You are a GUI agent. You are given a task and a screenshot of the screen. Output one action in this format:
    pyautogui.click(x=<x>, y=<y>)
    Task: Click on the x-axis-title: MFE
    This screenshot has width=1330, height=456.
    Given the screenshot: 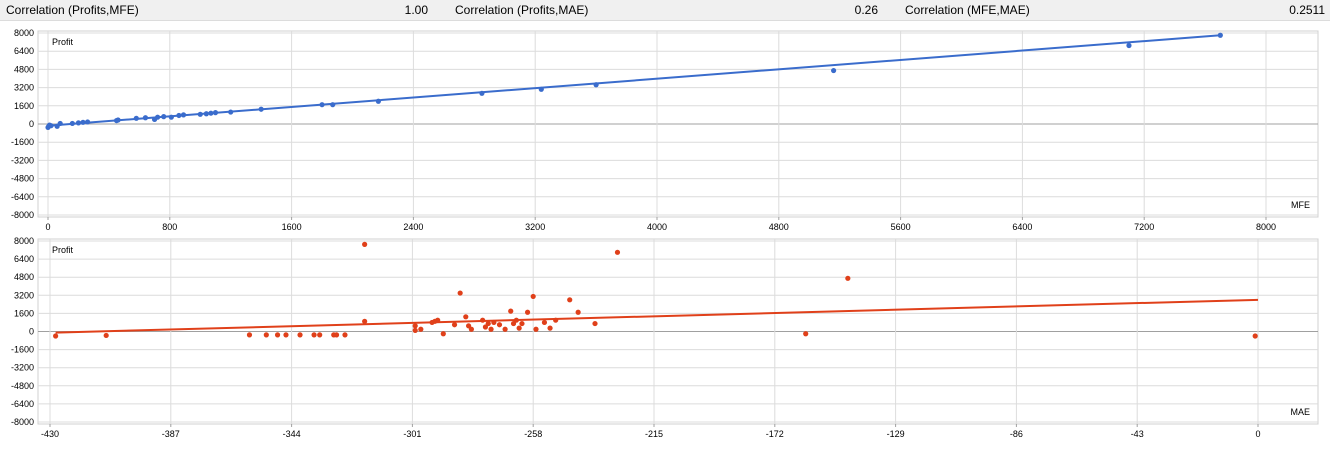 What is the action you would take?
    pyautogui.click(x=1300, y=205)
    